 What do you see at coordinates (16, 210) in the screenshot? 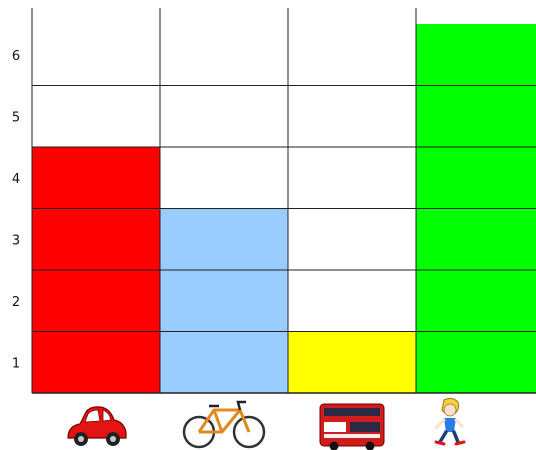
I see `y-tick-labels: 1 2 3 4 5 6` at bounding box center [16, 210].